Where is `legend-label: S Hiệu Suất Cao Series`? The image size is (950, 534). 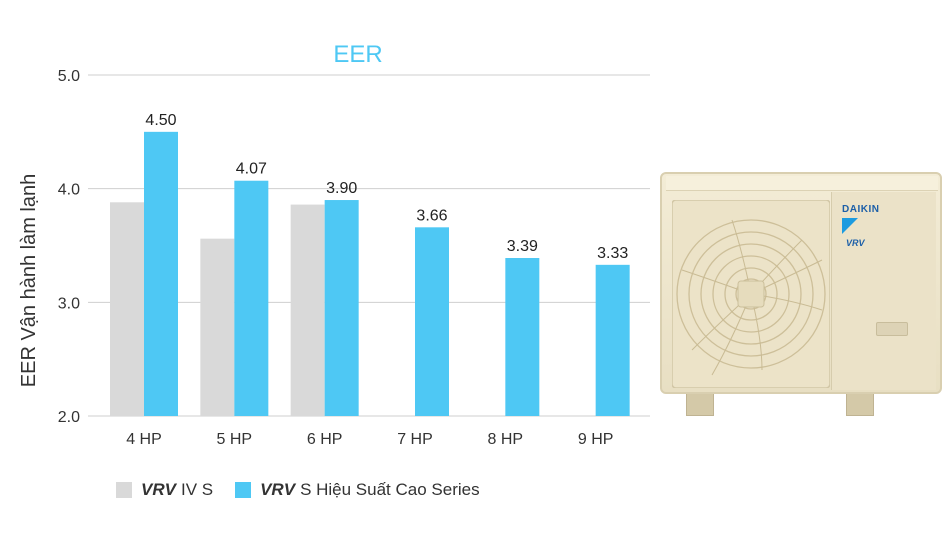 legend-label: S Hiệu Suất Cao Series is located at coordinates (390, 489).